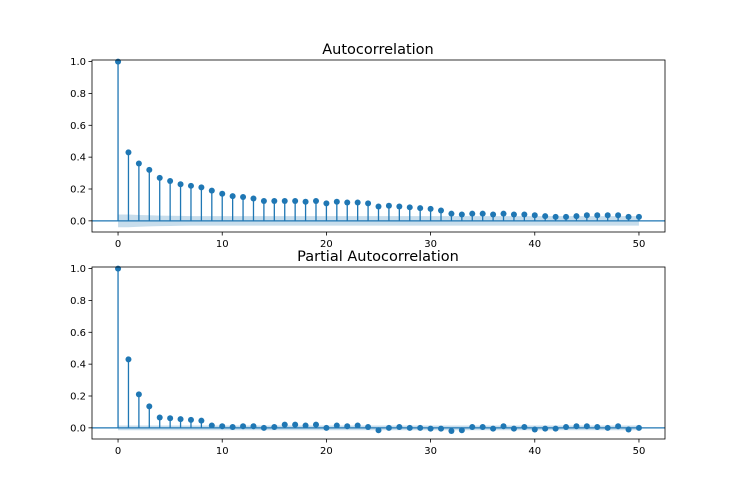 Image resolution: width=739 pixels, height=493 pixels. Describe the element at coordinates (378, 257) in the screenshot. I see `partial-autocorrelation-title: Partial Autocorrelation` at that location.